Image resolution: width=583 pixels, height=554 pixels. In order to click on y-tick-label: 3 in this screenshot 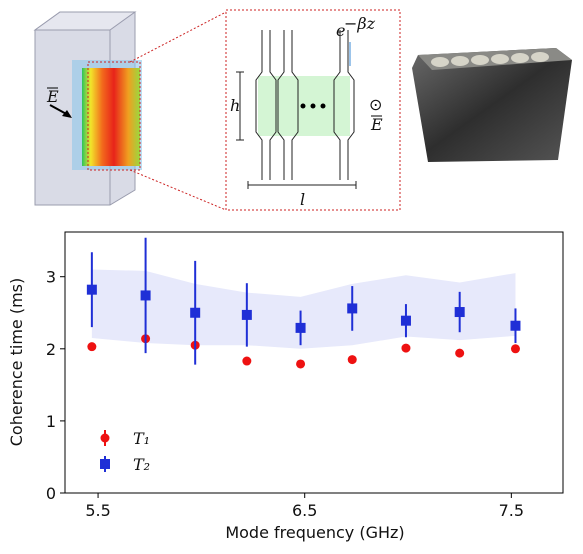, I will do `click(51, 277)`.